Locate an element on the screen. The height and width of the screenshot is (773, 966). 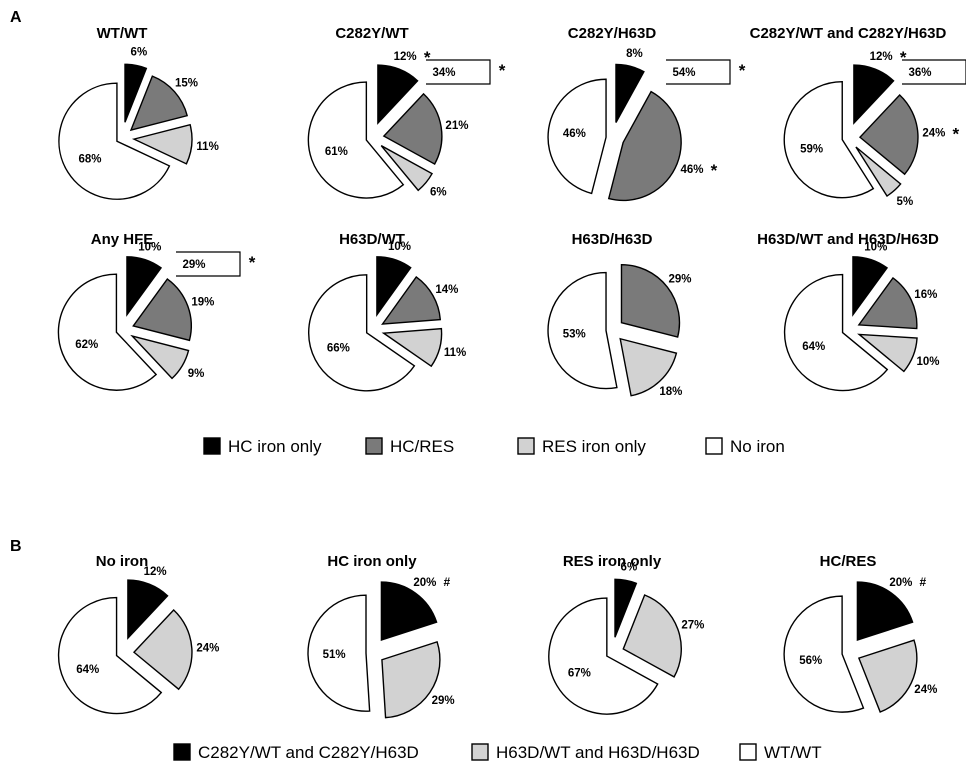
slice-label: 5% is located at coordinates (905, 202).